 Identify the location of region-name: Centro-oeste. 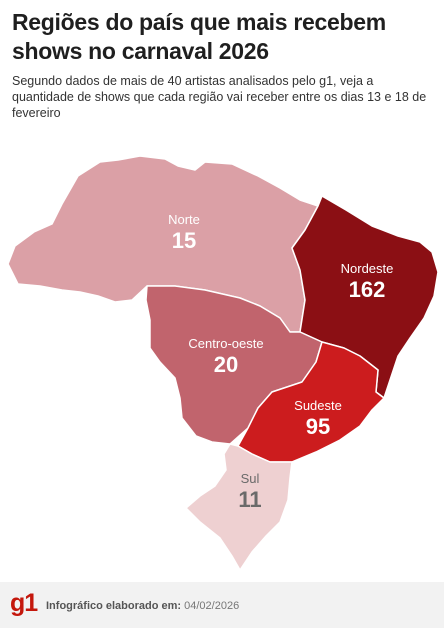
(226, 343).